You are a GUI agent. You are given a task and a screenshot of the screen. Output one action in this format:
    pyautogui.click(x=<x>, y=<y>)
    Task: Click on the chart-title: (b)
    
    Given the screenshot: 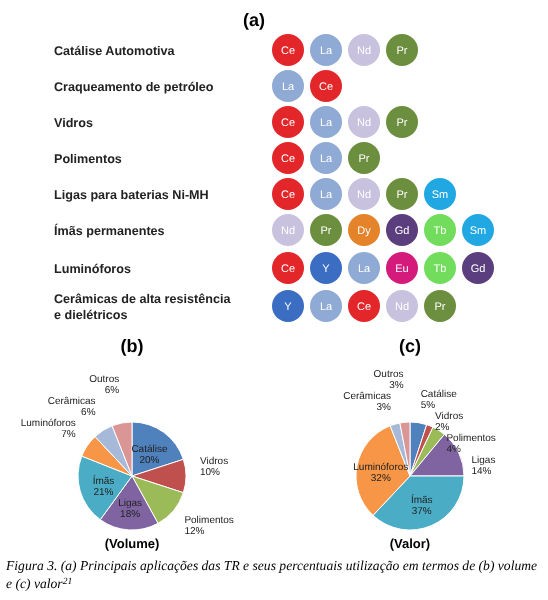 What is the action you would take?
    pyautogui.click(x=132, y=346)
    